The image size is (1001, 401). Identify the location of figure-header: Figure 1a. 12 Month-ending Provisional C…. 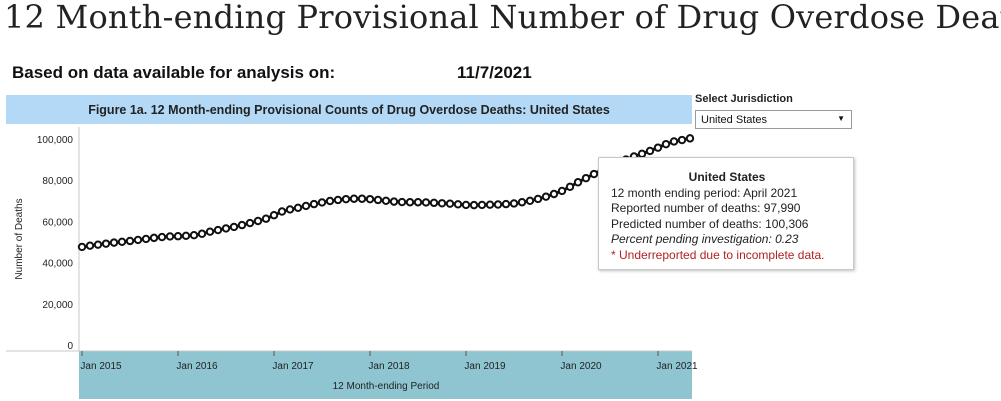
(349, 109).